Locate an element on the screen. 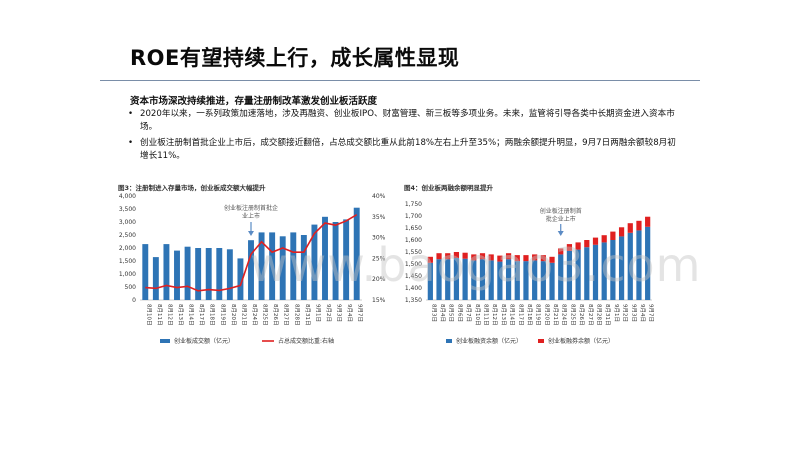  y-tick-label: 0 is located at coordinates (134, 300).